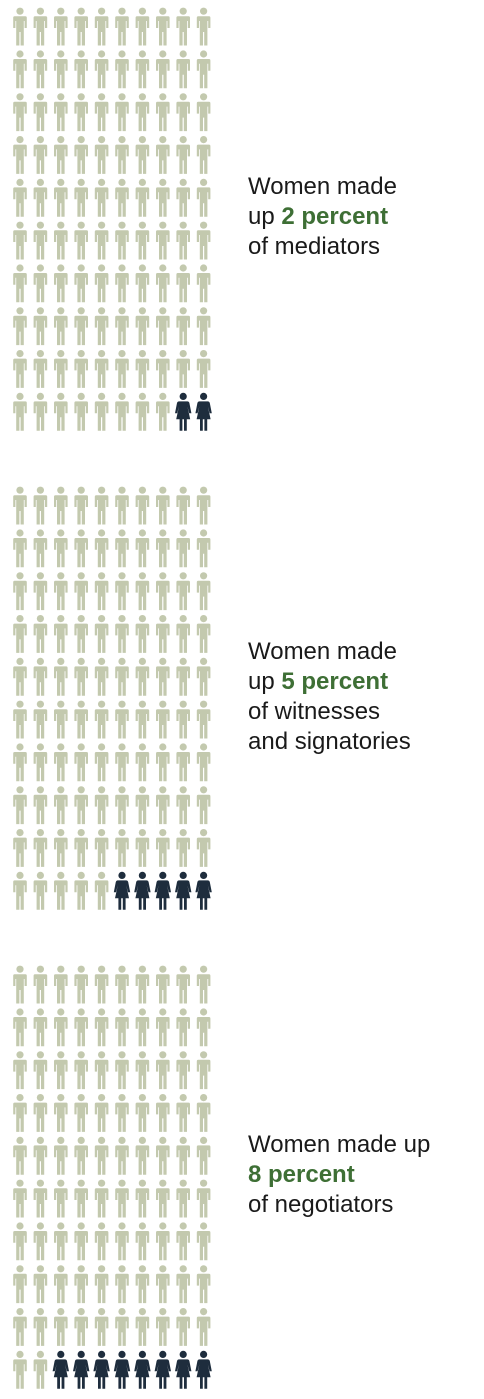 The height and width of the screenshot is (1399, 484). What do you see at coordinates (112, 699) in the screenshot?
I see `witnesses-pictograph` at bounding box center [112, 699].